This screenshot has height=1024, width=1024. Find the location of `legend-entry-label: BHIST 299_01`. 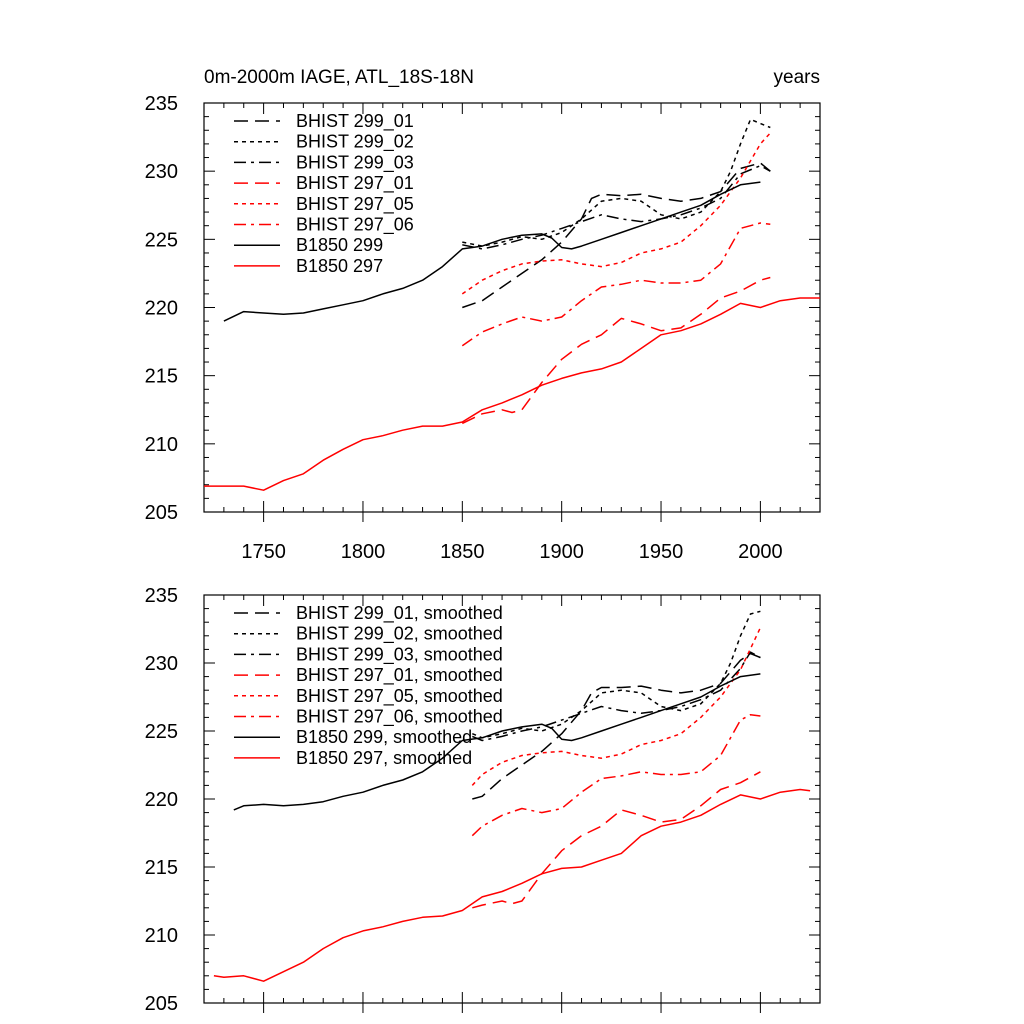

legend-entry-label: BHIST 299_01 is located at coordinates (355, 121).